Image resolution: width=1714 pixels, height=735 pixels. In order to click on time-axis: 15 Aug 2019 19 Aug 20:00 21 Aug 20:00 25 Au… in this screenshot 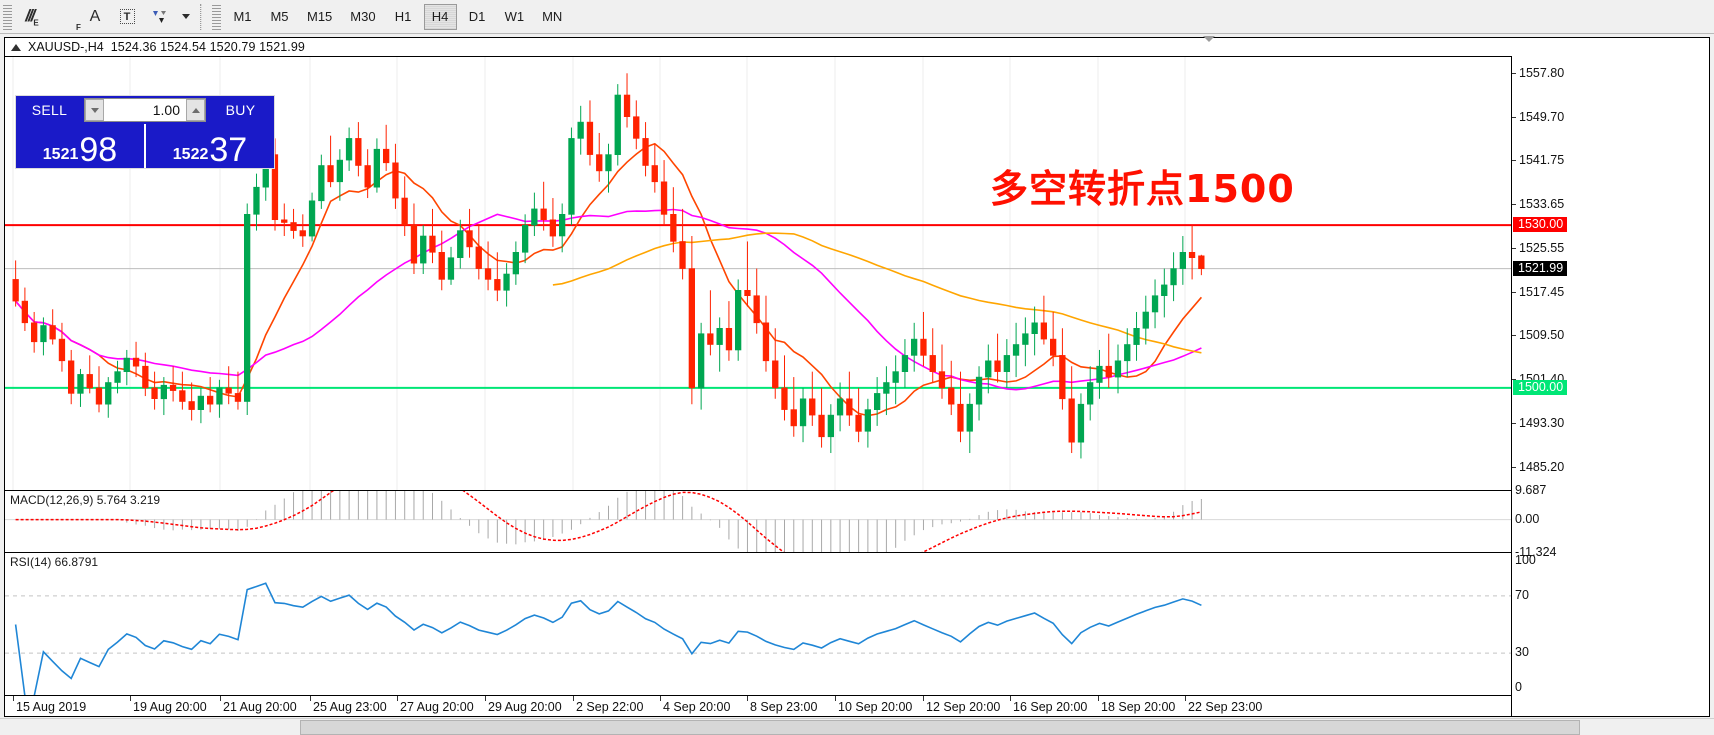, I will do `click(758, 705)`.